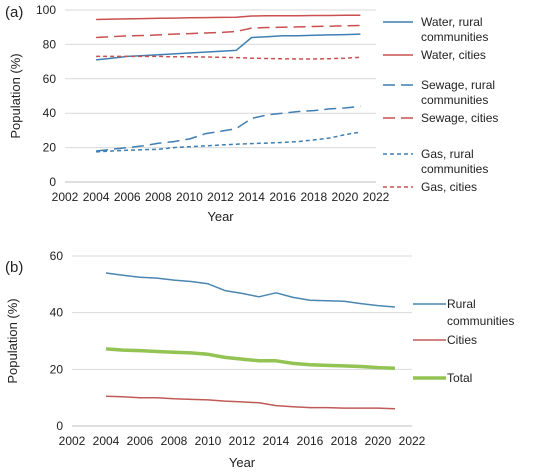  Describe the element at coordinates (461, 304) in the screenshot. I see `legend-label: Rural` at that location.